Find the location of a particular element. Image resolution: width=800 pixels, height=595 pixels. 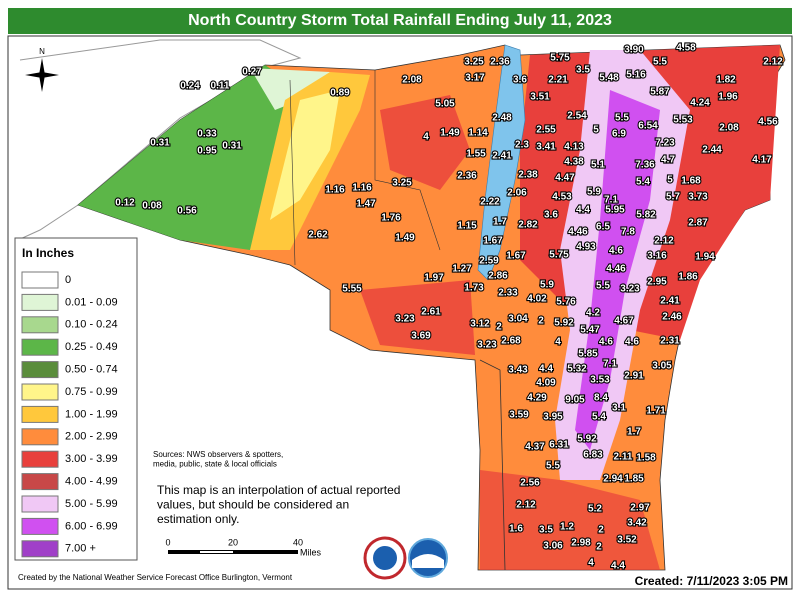

station-value: 3.12 is located at coordinates (480, 324).